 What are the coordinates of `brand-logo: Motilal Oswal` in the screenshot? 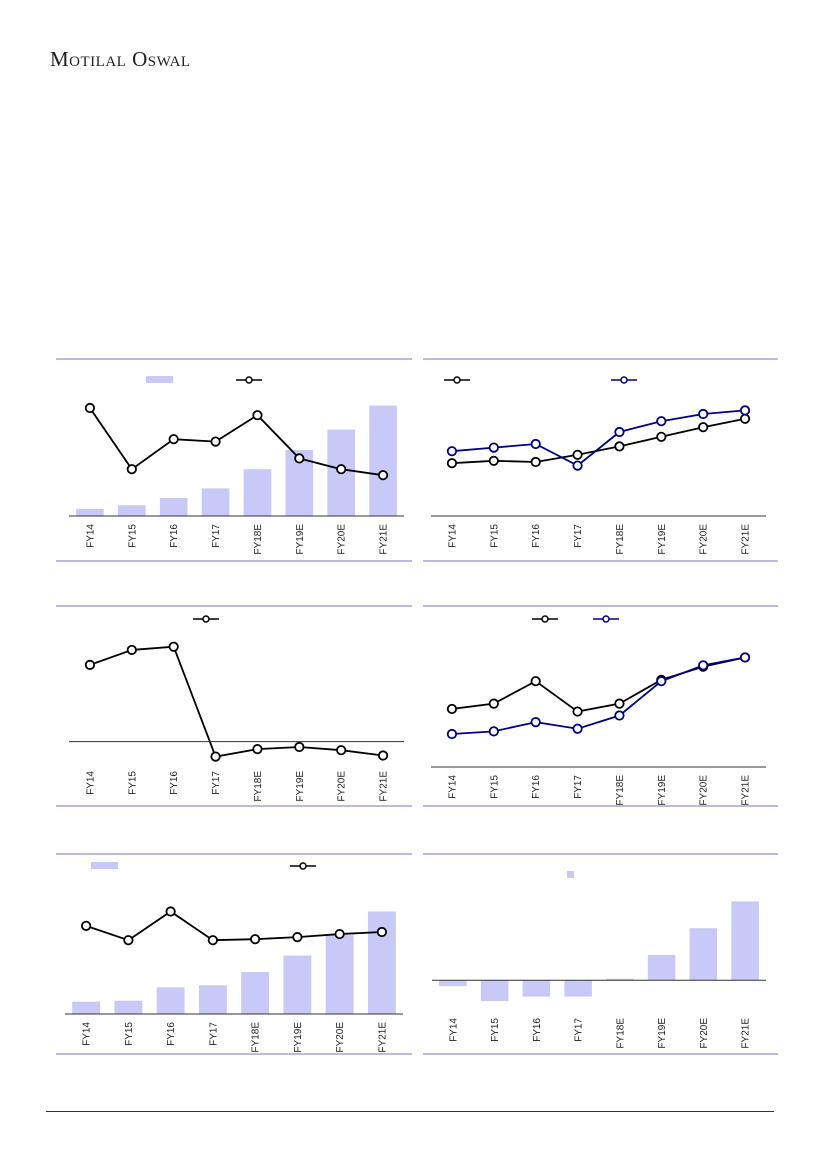 It's located at (120, 59).